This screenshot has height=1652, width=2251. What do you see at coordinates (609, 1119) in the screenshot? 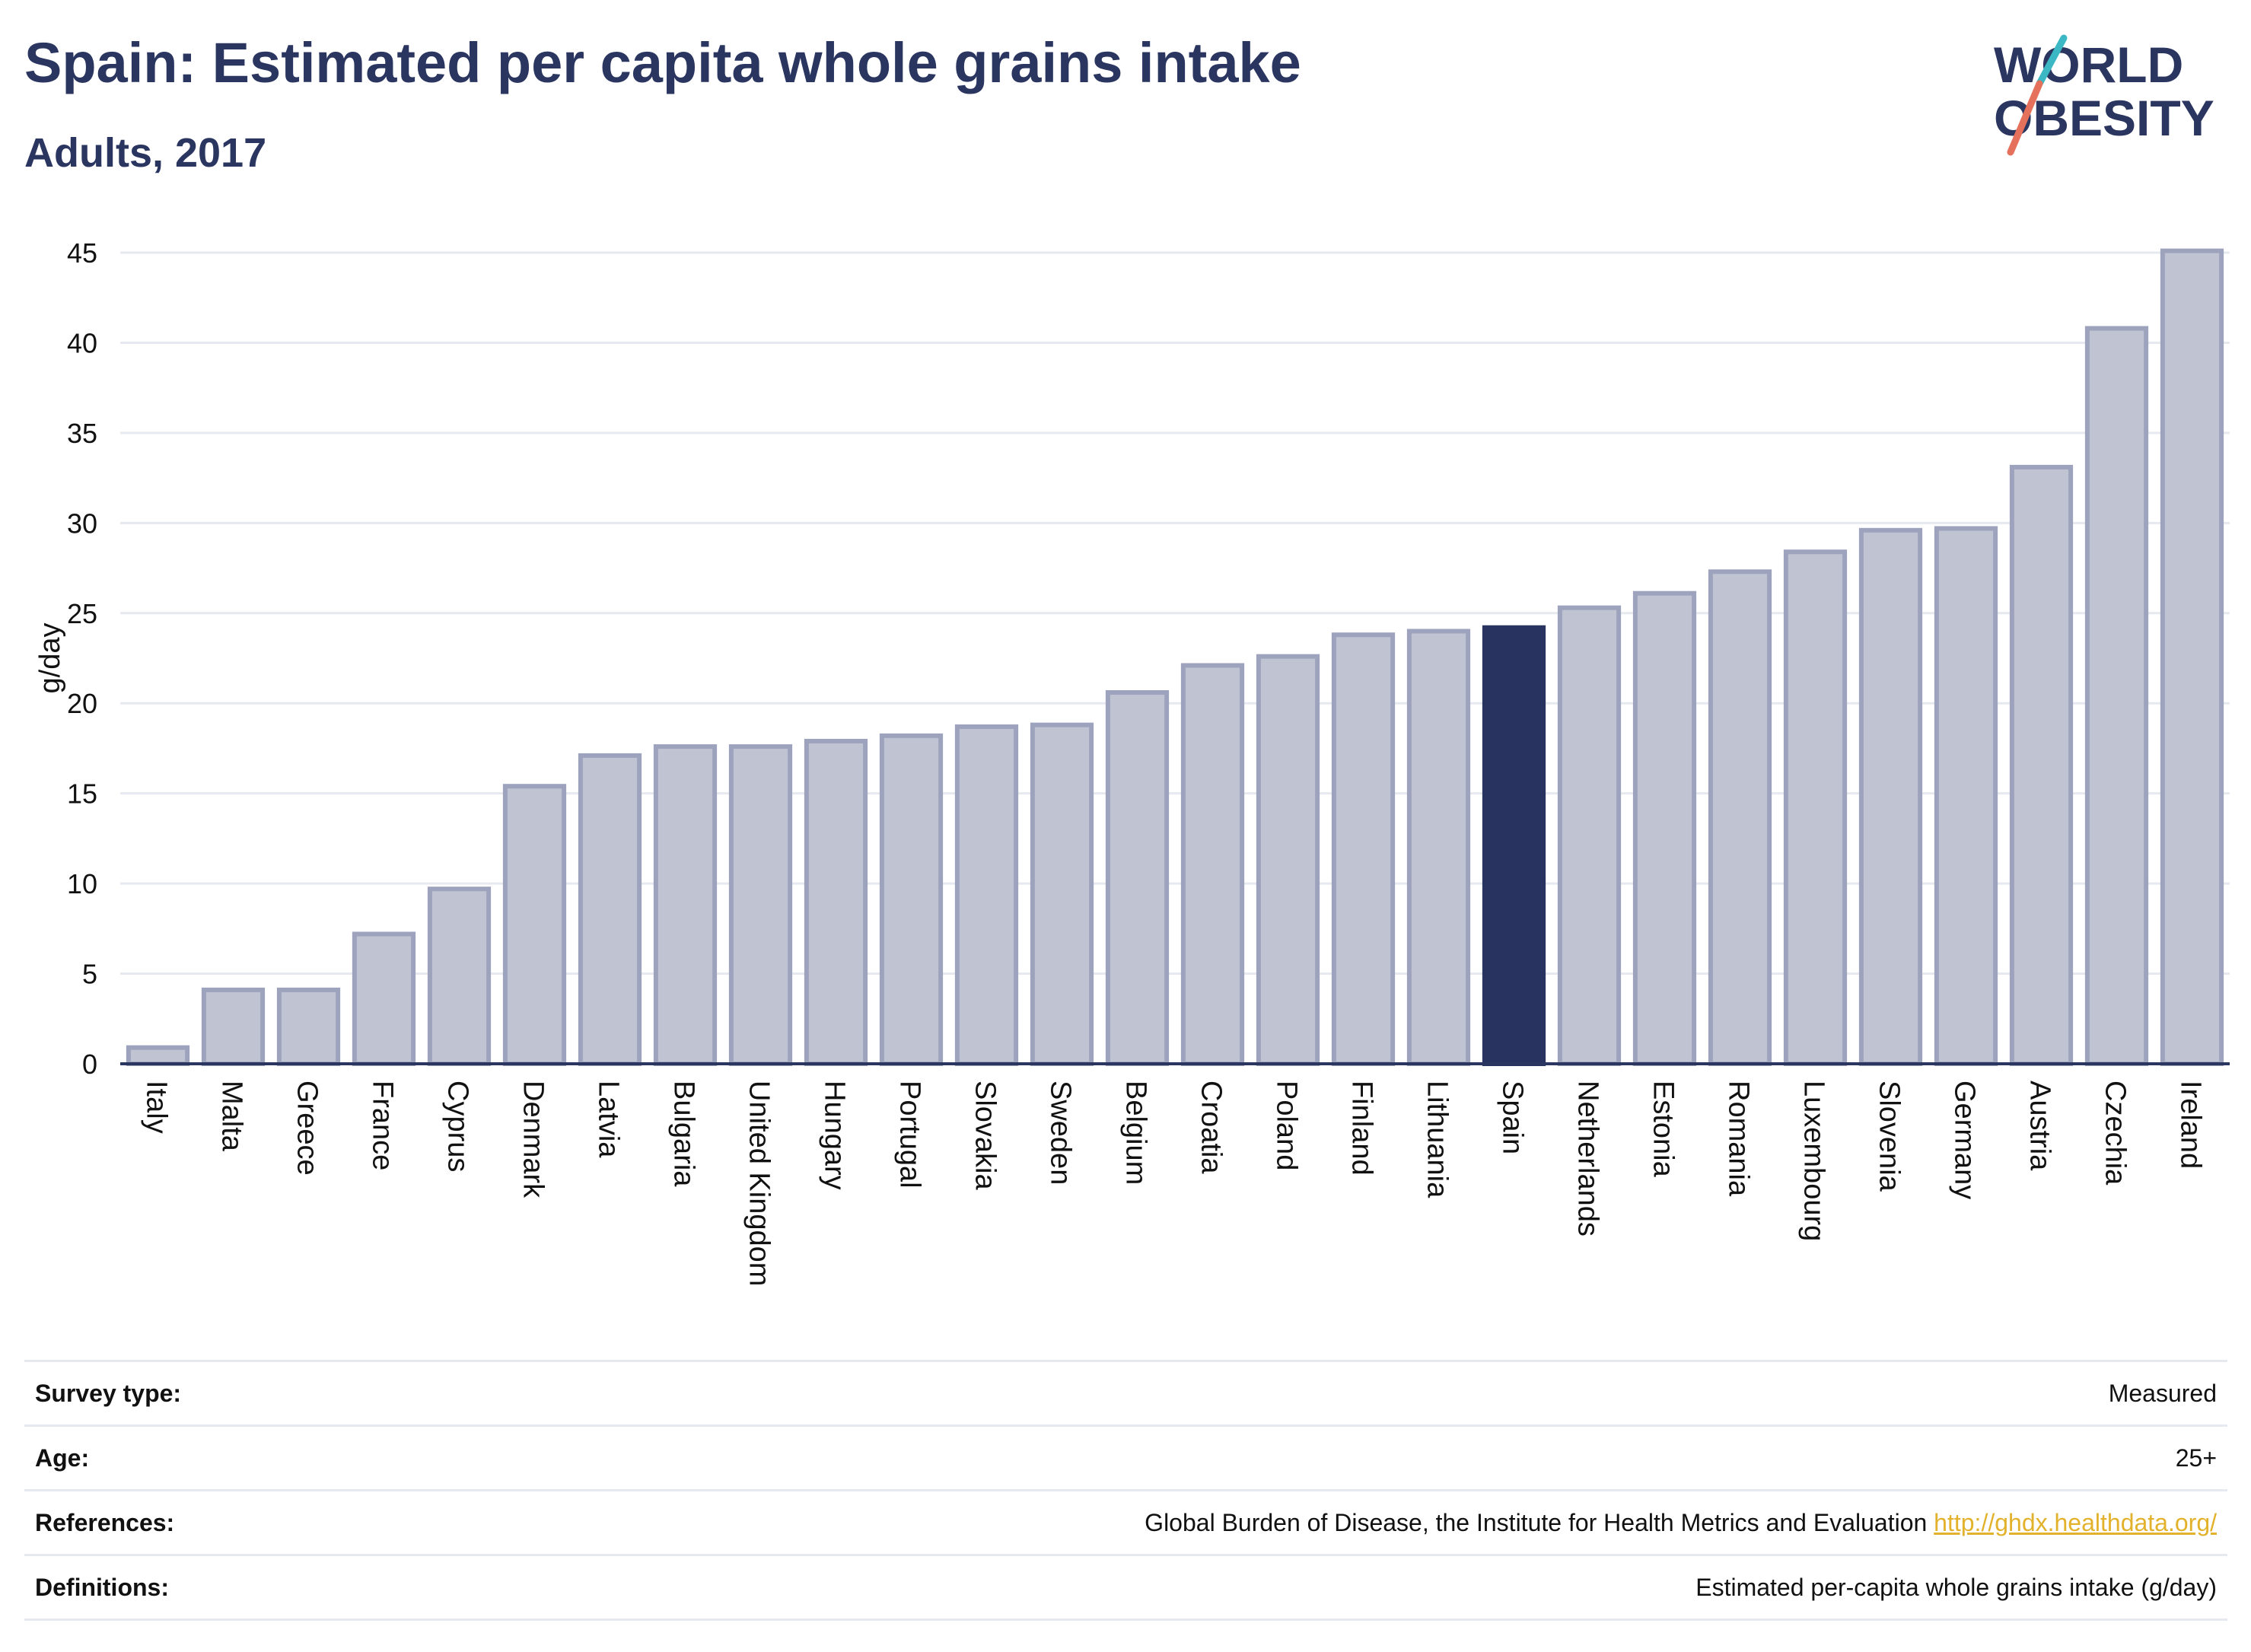
I see `x-tick-label: Latvia` at bounding box center [609, 1119].